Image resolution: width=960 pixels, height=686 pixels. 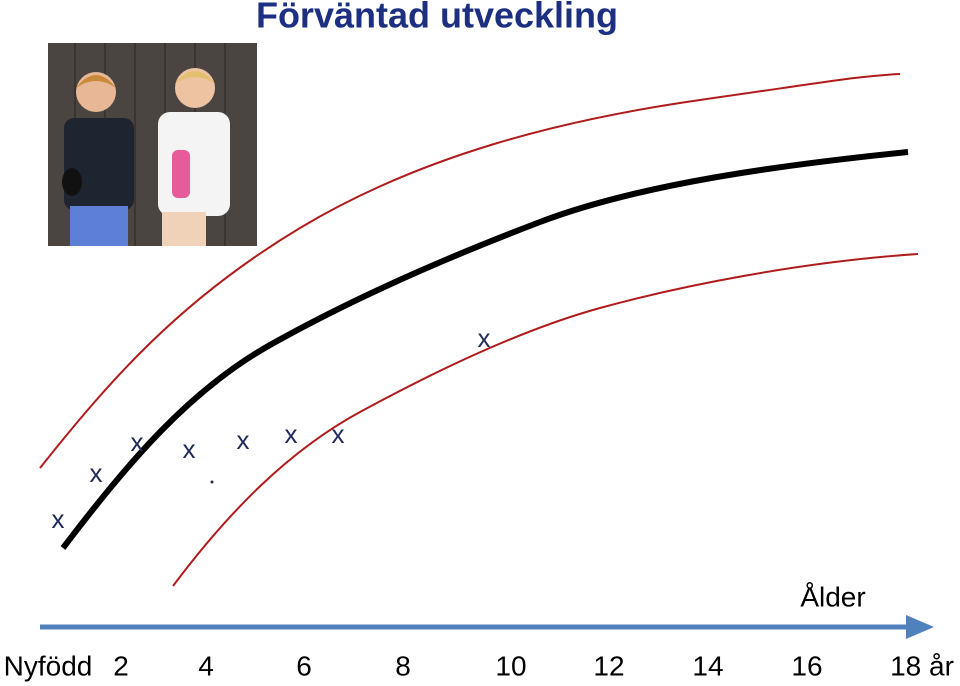 I want to click on tick-label: 6, so click(x=304, y=665).